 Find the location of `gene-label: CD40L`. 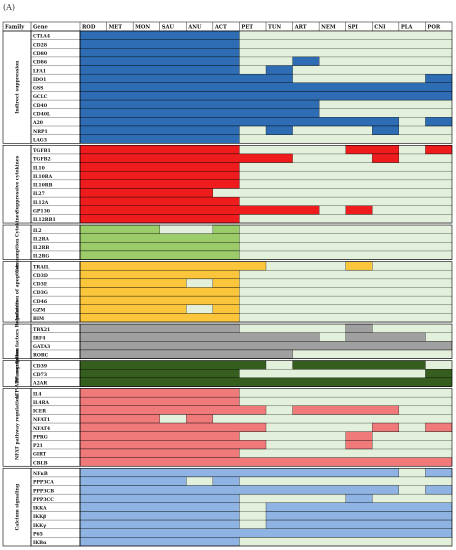

gene-label: CD40L is located at coordinates (42, 114).